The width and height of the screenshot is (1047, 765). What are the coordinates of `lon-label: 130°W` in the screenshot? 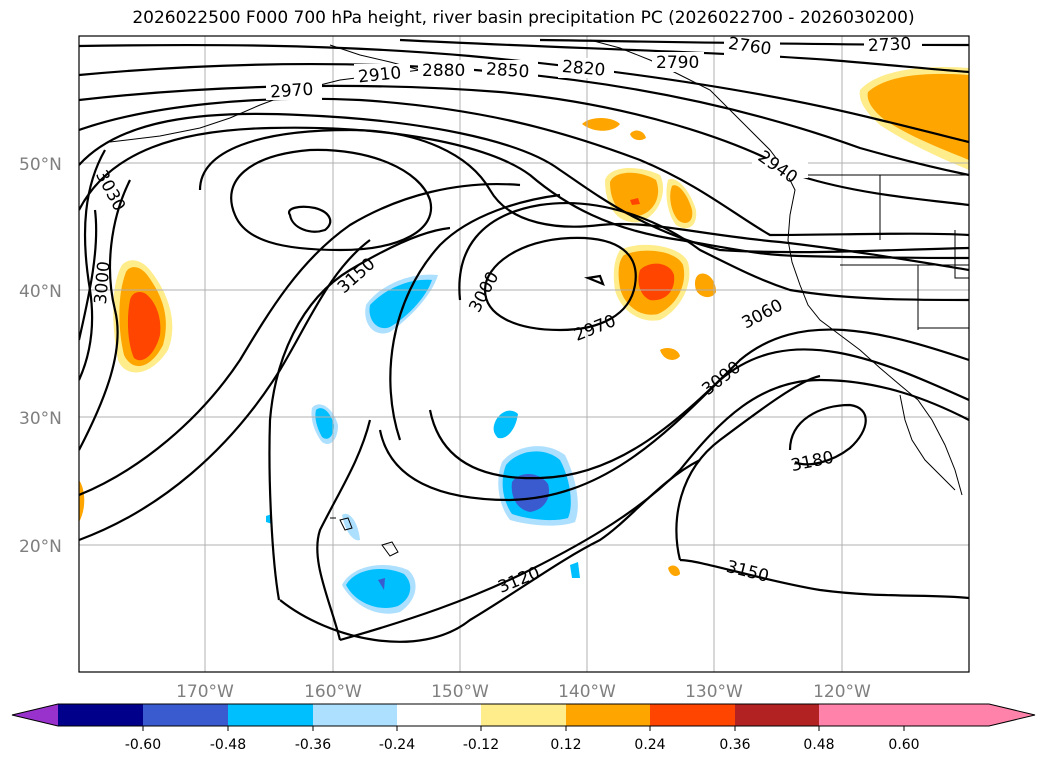 It's located at (714, 692).